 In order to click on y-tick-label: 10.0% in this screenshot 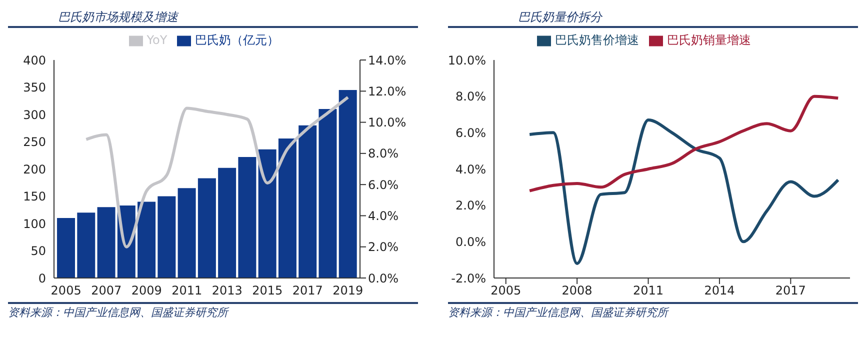, I will do `click(467, 60)`.